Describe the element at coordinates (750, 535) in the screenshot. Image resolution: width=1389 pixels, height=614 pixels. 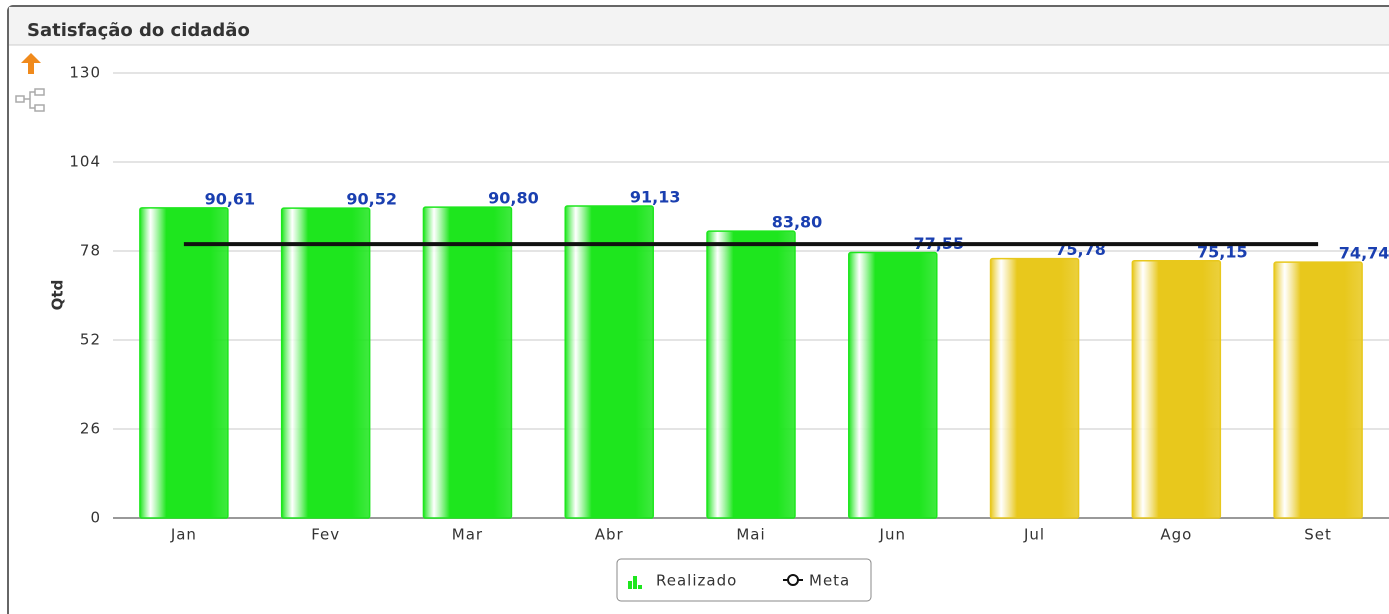
I see `x-tick-label: Mai` at that location.